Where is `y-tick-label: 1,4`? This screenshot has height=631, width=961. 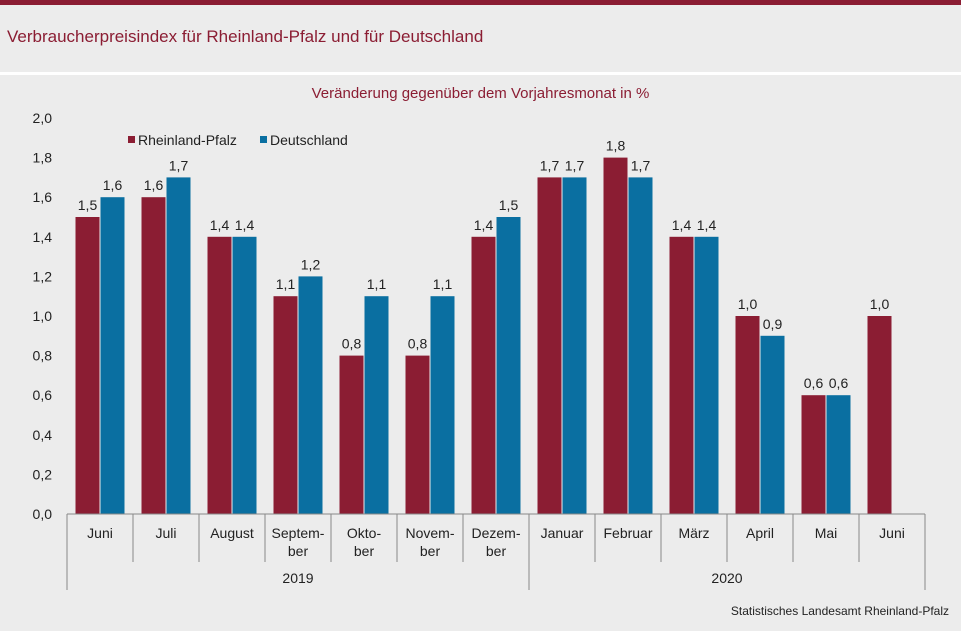
y-tick-label: 1,4 is located at coordinates (43, 237).